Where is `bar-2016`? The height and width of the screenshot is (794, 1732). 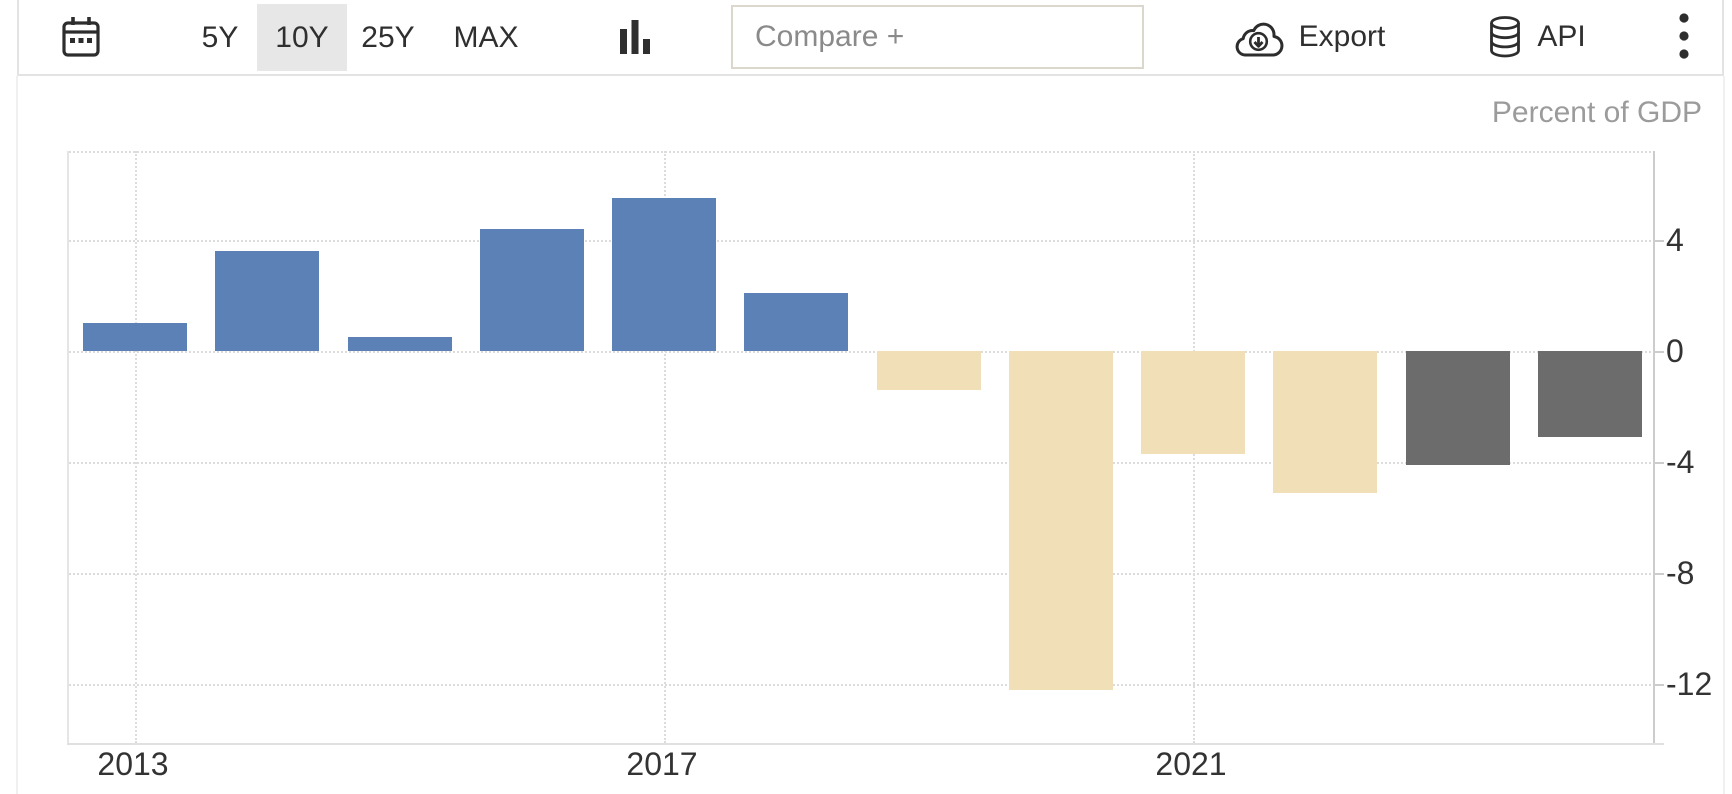 bar-2016 is located at coordinates (531, 289).